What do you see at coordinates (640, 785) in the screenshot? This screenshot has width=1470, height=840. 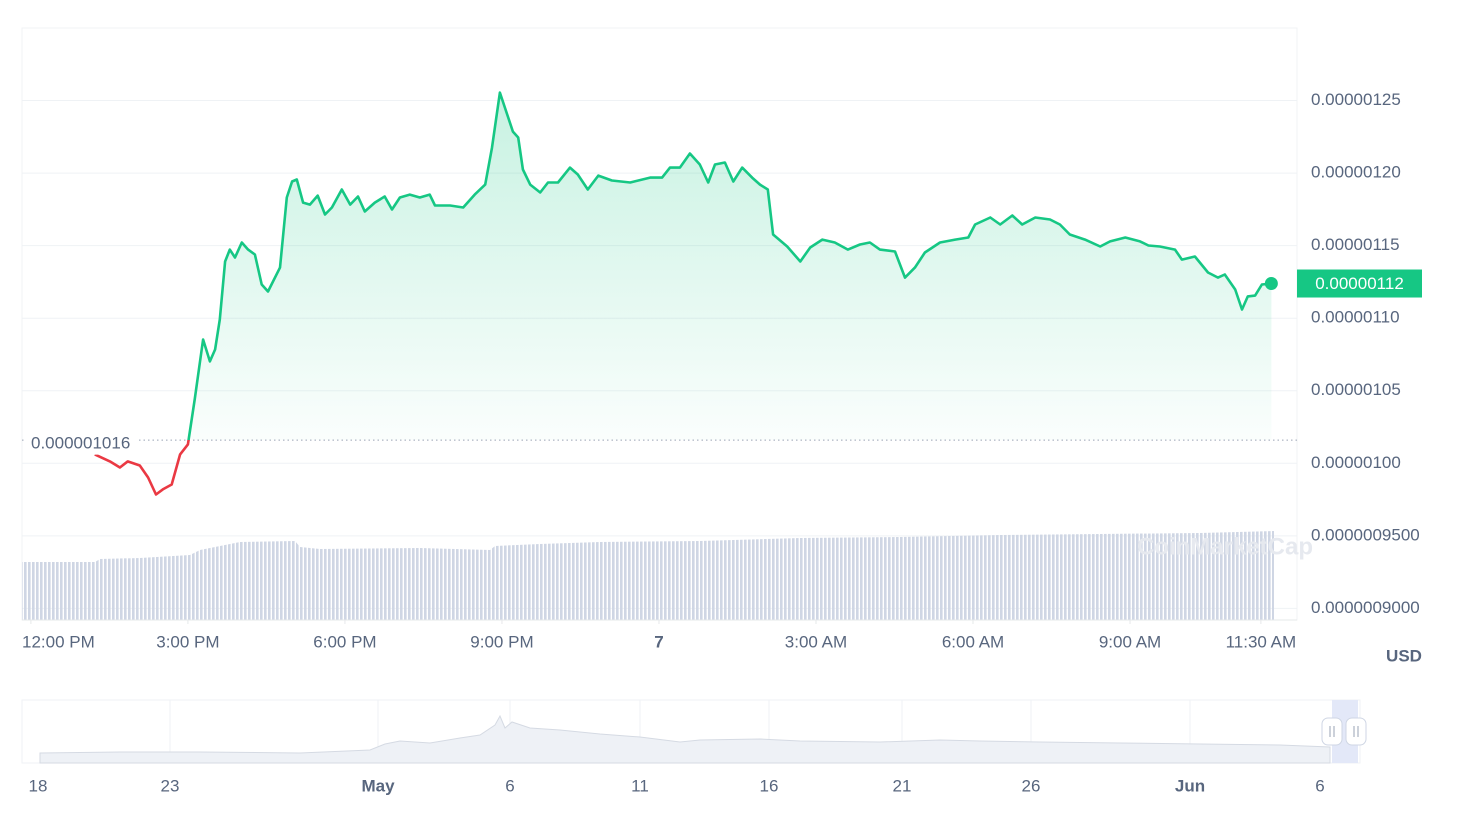 I see `navigator-label: 11` at bounding box center [640, 785].